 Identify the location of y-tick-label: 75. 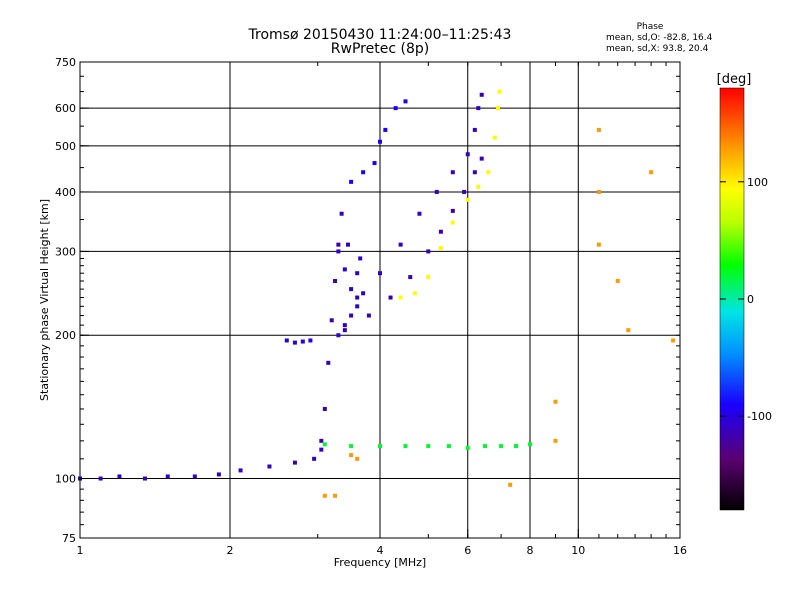
(69, 538).